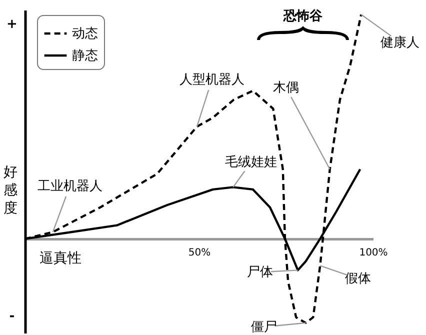 This screenshot has height=335, width=426. Describe the element at coordinates (61, 258) in the screenshot. I see `x-axis-title: 逼真性` at that location.